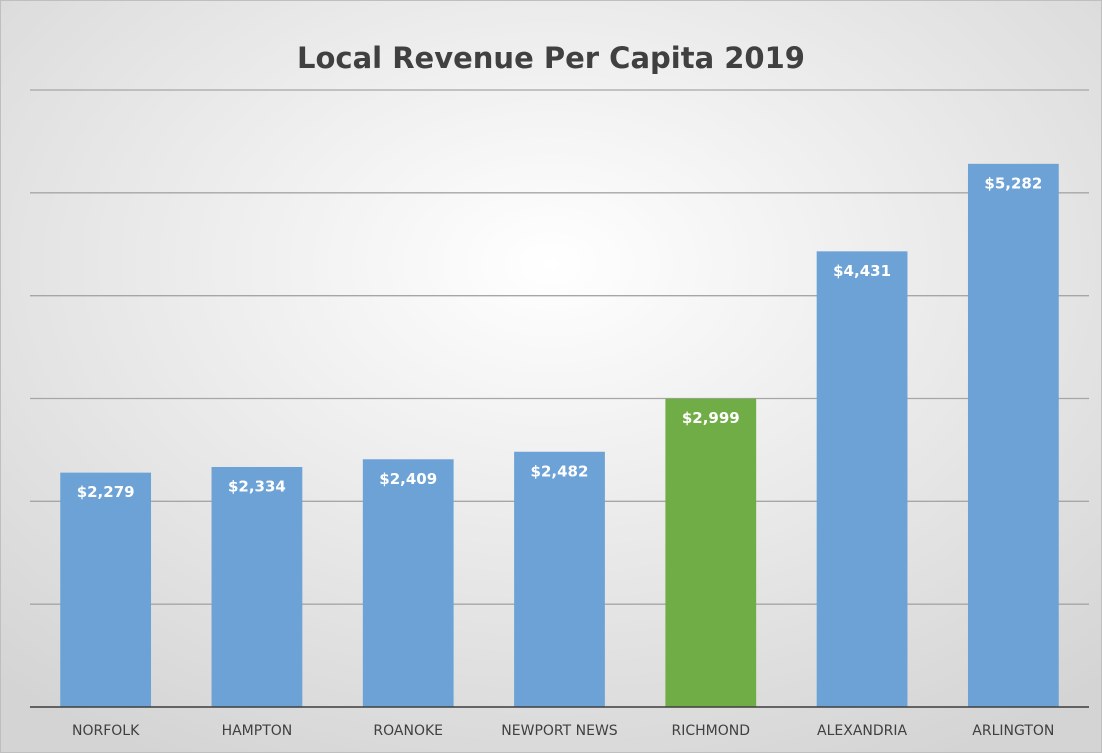 The image size is (1102, 753). Describe the element at coordinates (408, 479) in the screenshot. I see `data-label: $2,409` at that location.